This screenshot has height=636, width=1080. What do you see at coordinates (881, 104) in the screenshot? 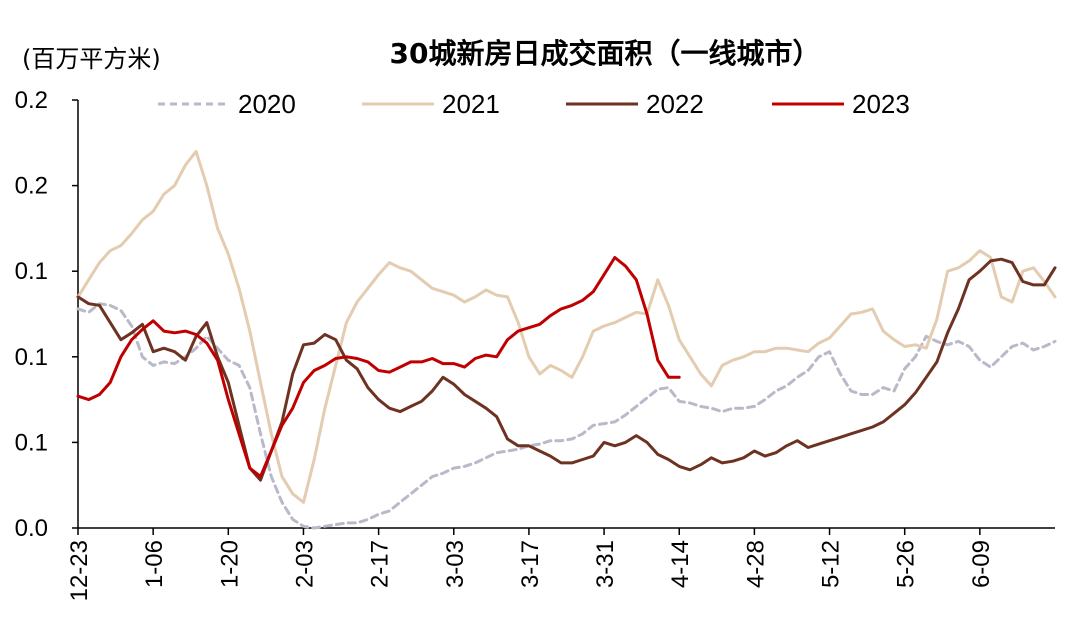
I see `legend-label-2023: 2023` at bounding box center [881, 104].